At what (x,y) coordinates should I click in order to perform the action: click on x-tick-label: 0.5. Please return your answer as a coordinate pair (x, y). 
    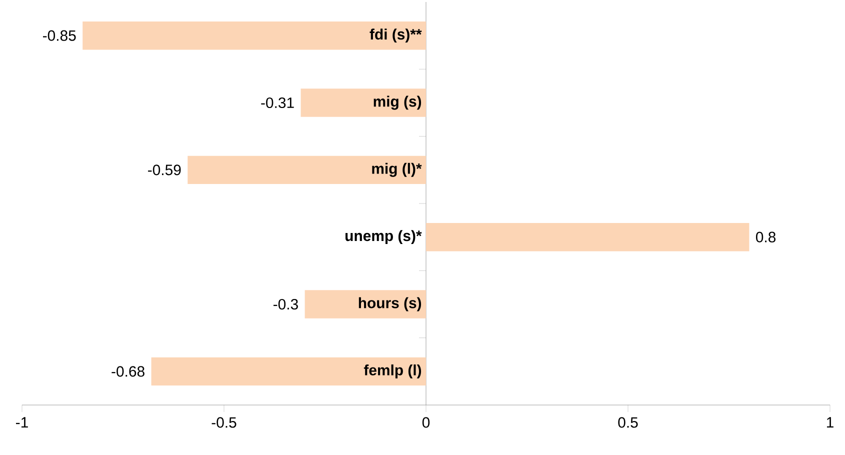
    Looking at the image, I should click on (628, 422).